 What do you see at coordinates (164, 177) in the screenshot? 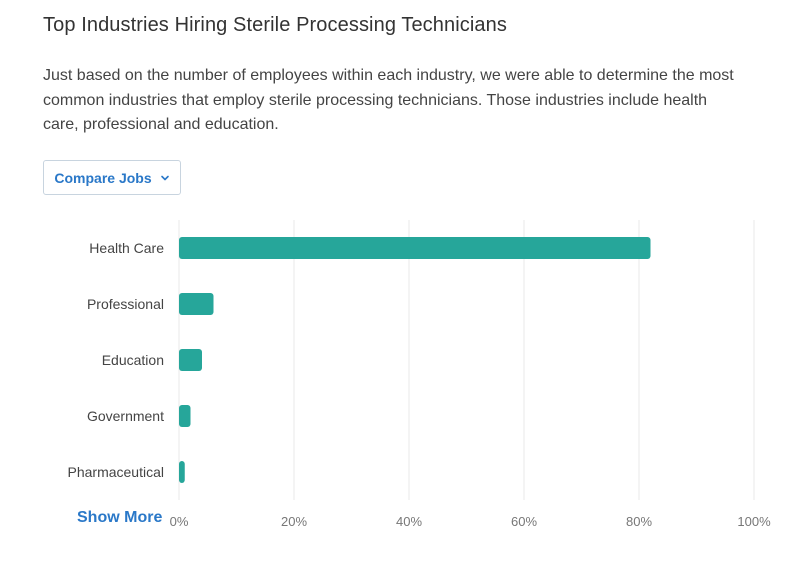
I see `chevron-down-icon` at bounding box center [164, 177].